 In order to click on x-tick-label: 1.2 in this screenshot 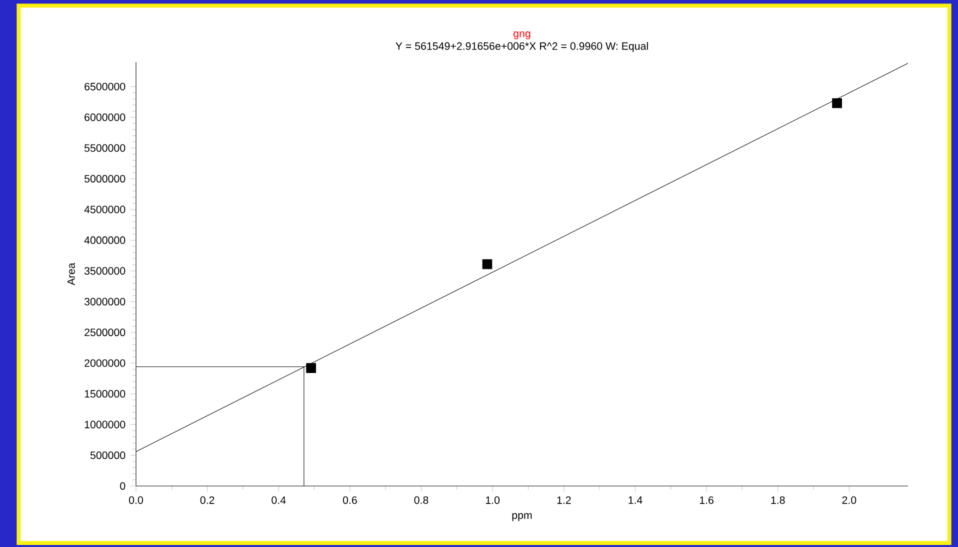, I will do `click(564, 500)`.